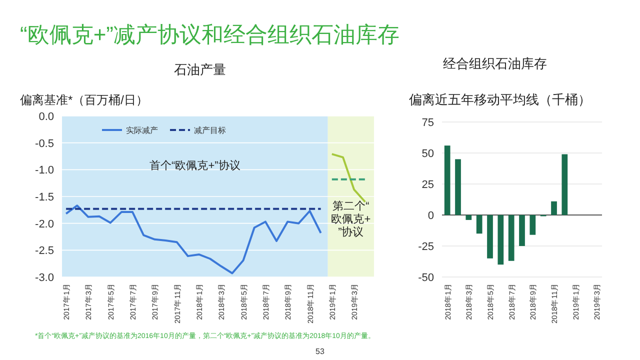 Image resolution: width=640 pixels, height=360 pixels. What do you see at coordinates (351, 219) in the screenshot?
I see `band-label: 第二个“欧佩克+”协议` at bounding box center [351, 219].